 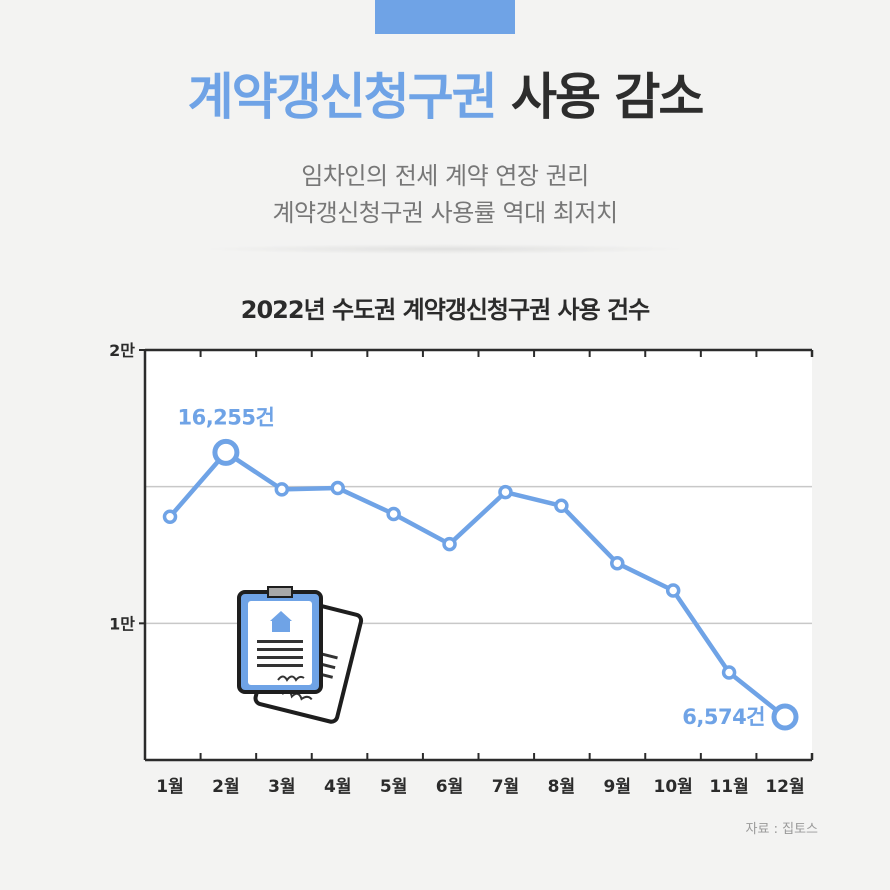 What do you see at coordinates (225, 417) in the screenshot?
I see `data-label: 16,255건` at bounding box center [225, 417].